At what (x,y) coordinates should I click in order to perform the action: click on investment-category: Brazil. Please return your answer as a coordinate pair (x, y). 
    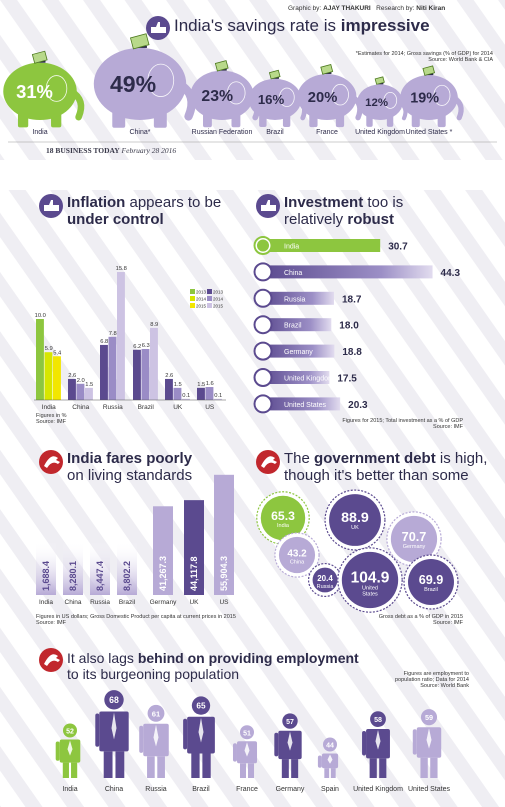
    Looking at the image, I should click on (293, 326).